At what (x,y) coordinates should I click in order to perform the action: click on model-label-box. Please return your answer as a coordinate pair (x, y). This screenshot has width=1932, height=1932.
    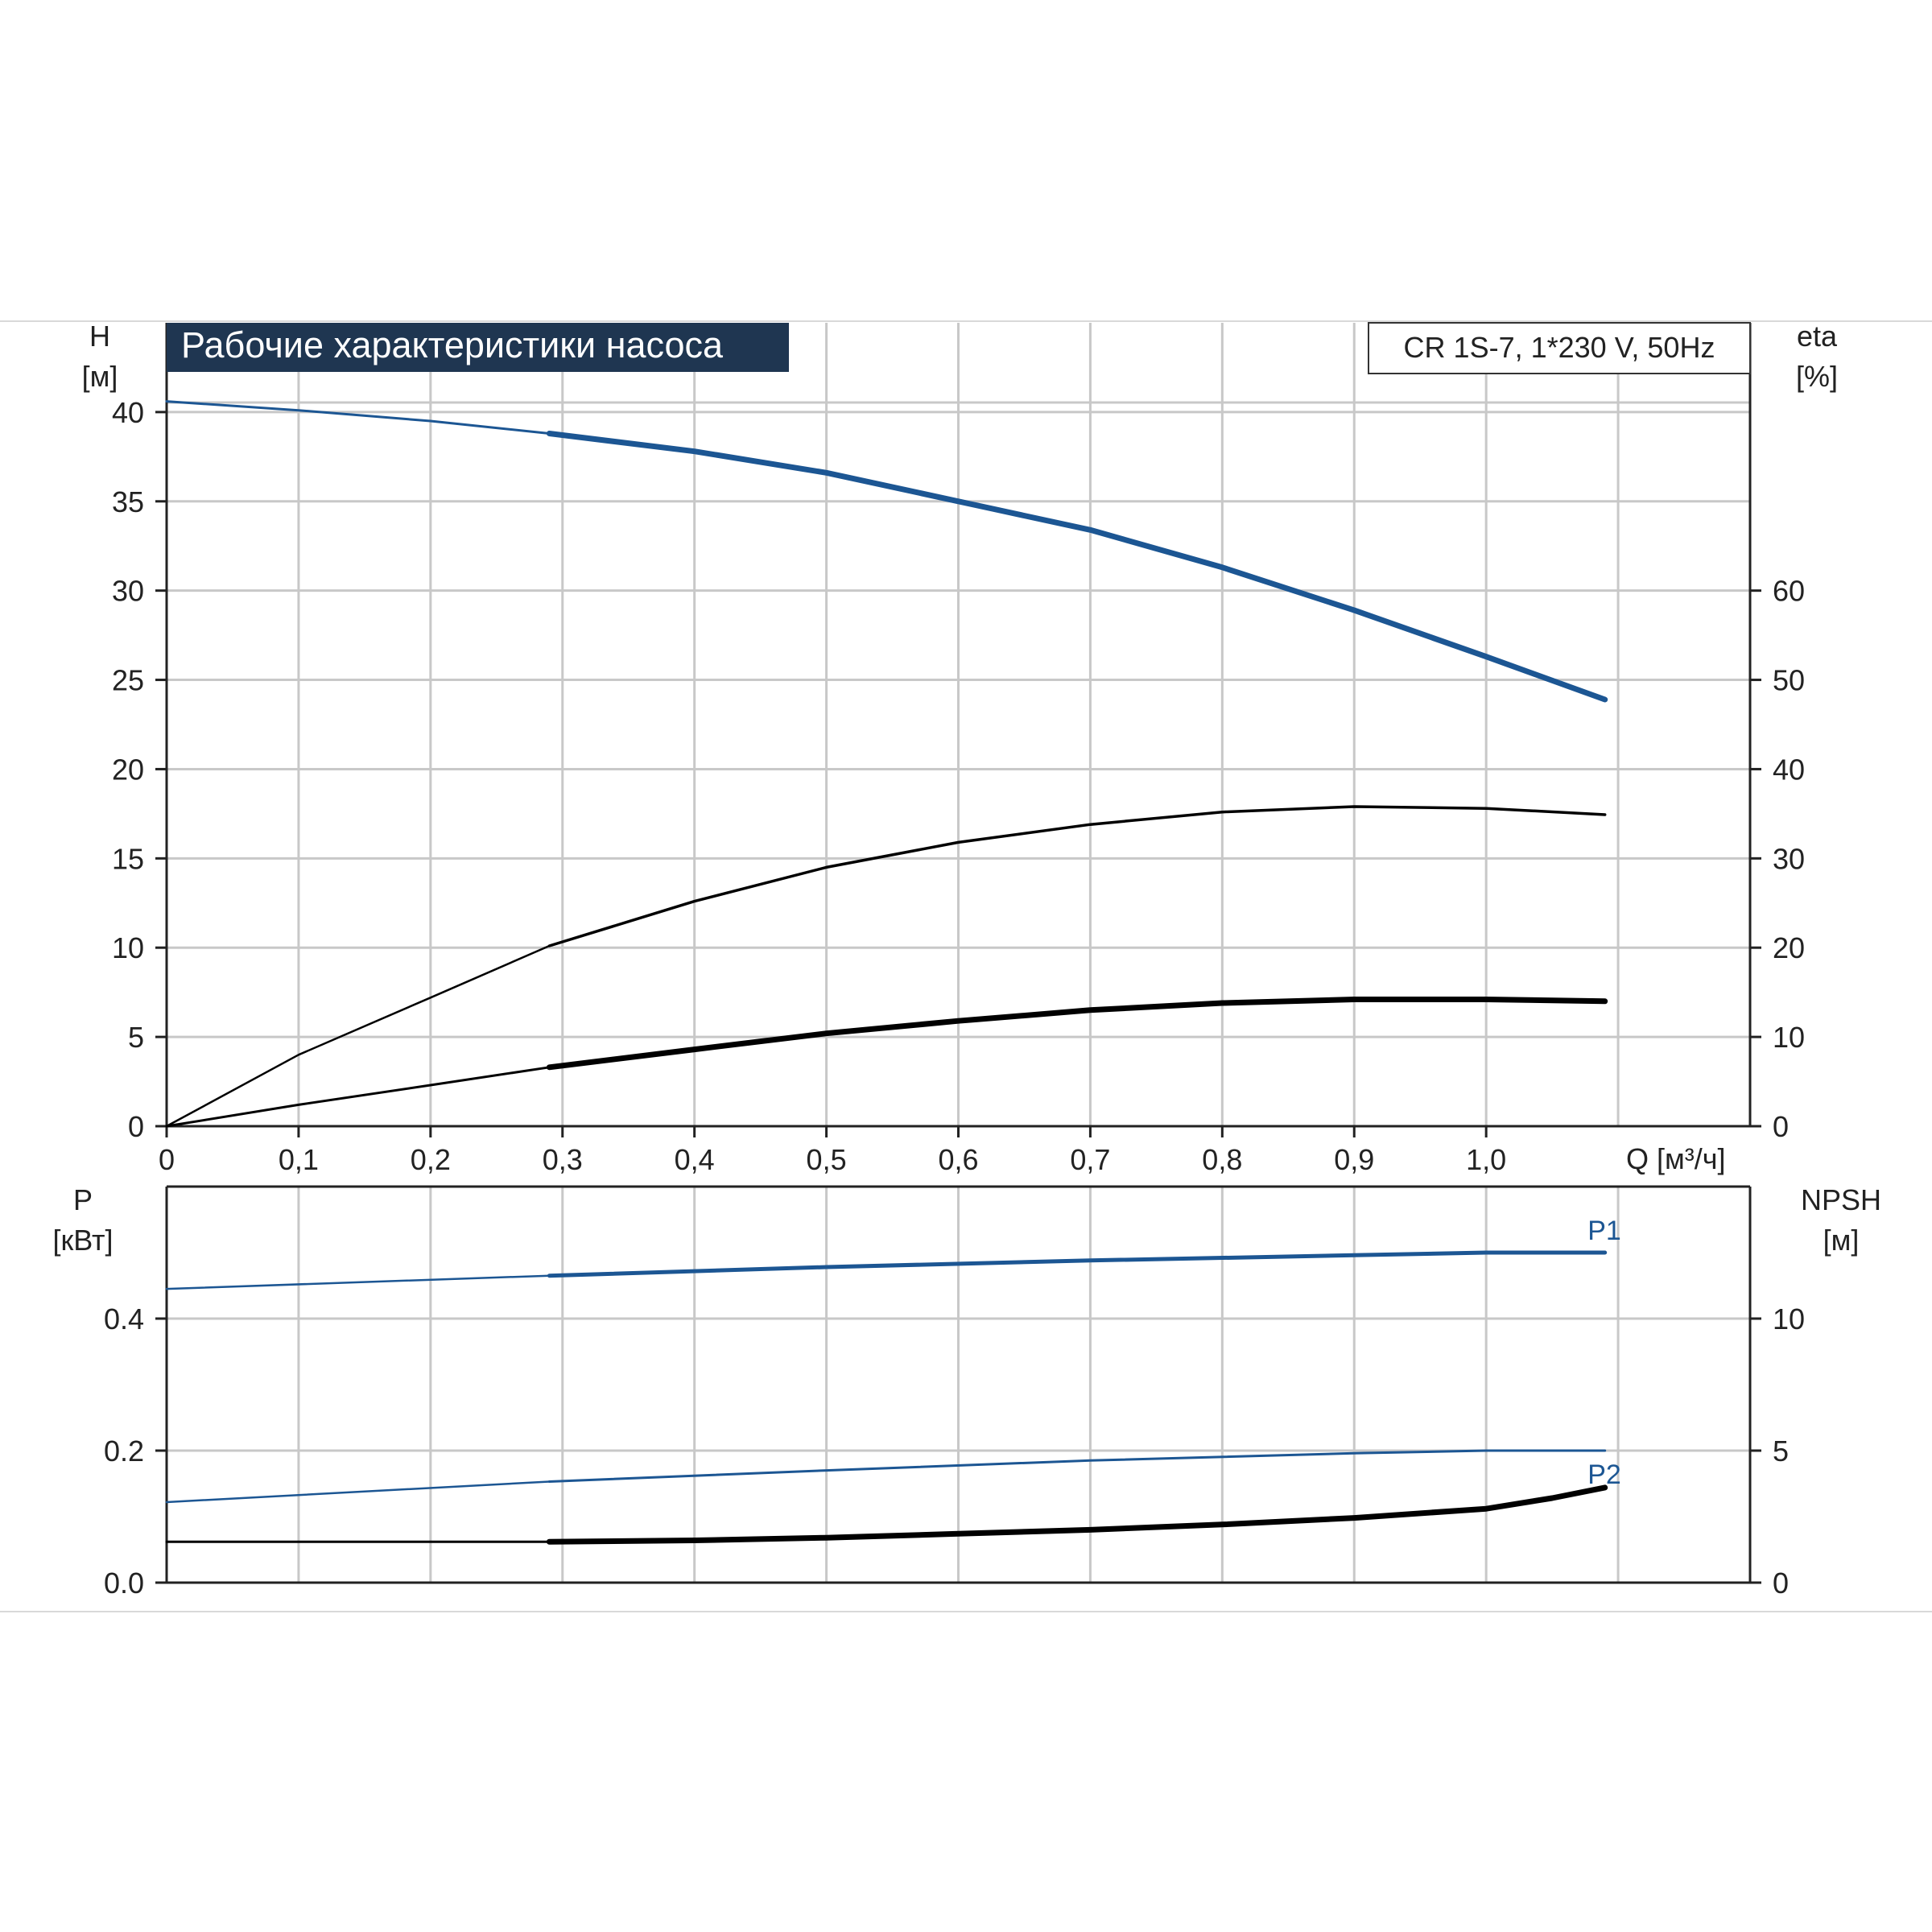
    Looking at the image, I should click on (1559, 348).